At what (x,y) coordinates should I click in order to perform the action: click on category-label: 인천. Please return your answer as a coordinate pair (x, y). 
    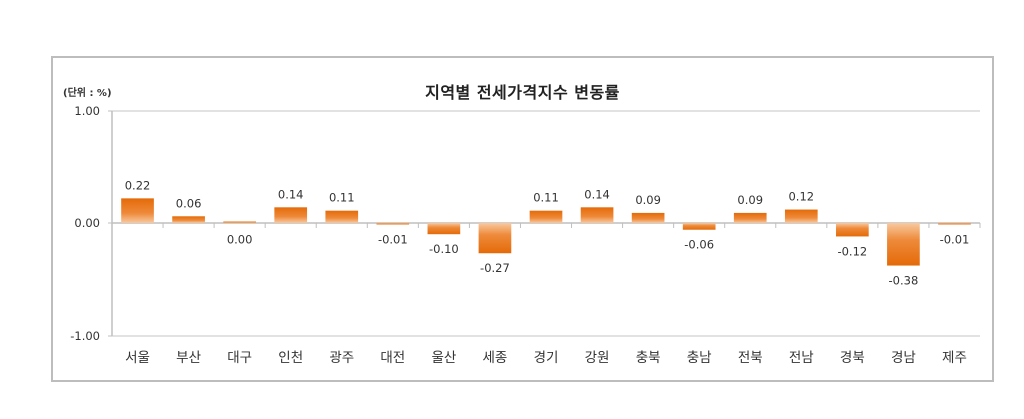
    Looking at the image, I should click on (290, 358).